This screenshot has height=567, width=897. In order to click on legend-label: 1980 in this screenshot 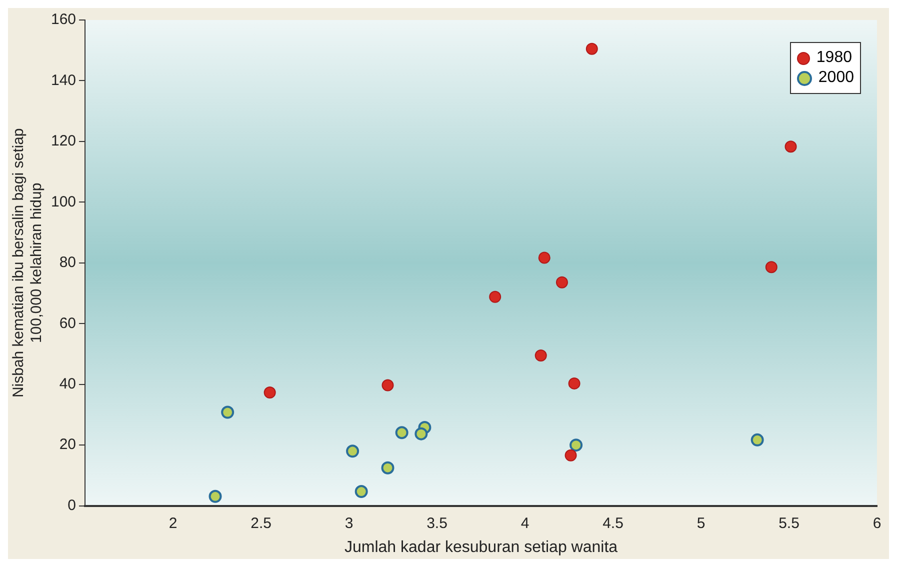, I will do `click(834, 58)`.